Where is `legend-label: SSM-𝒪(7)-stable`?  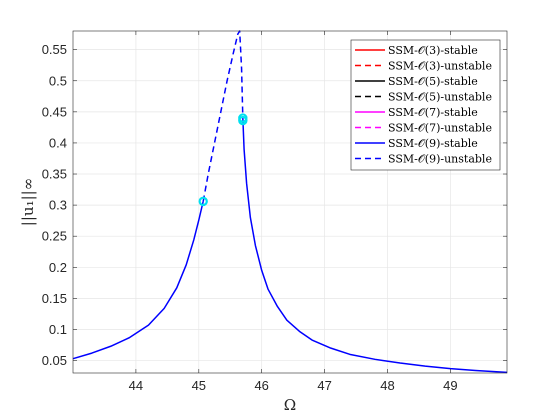
legend-label: SSM-𝒪(7)-stable is located at coordinates (433, 112).